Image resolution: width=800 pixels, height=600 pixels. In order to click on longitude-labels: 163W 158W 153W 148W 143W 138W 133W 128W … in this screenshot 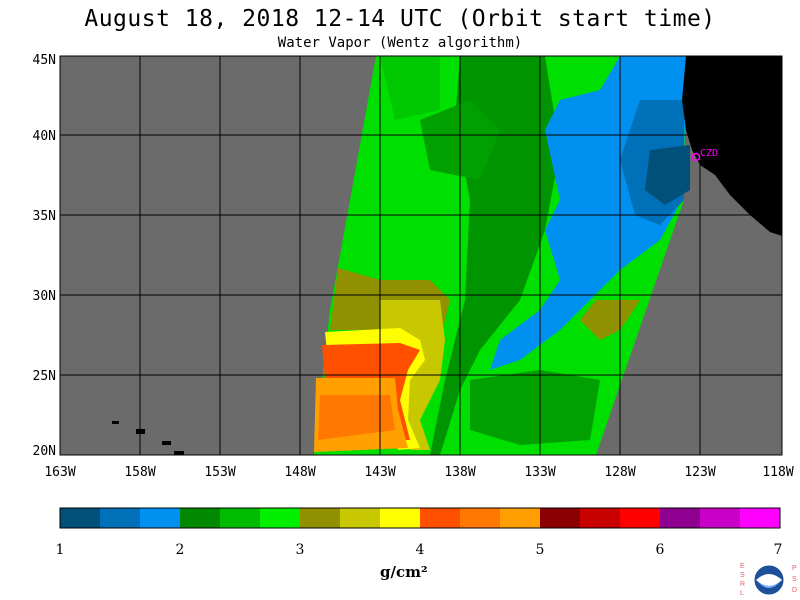, I will do `click(418, 472)`.